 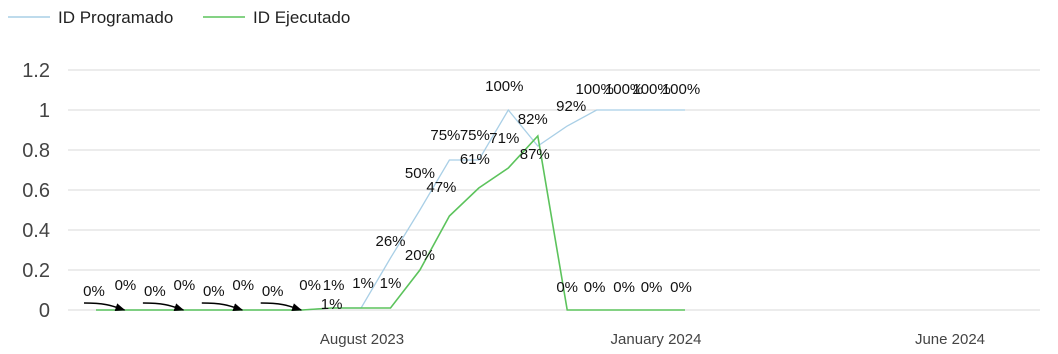 What do you see at coordinates (504, 138) in the screenshot?
I see `data-label: 71%` at bounding box center [504, 138].